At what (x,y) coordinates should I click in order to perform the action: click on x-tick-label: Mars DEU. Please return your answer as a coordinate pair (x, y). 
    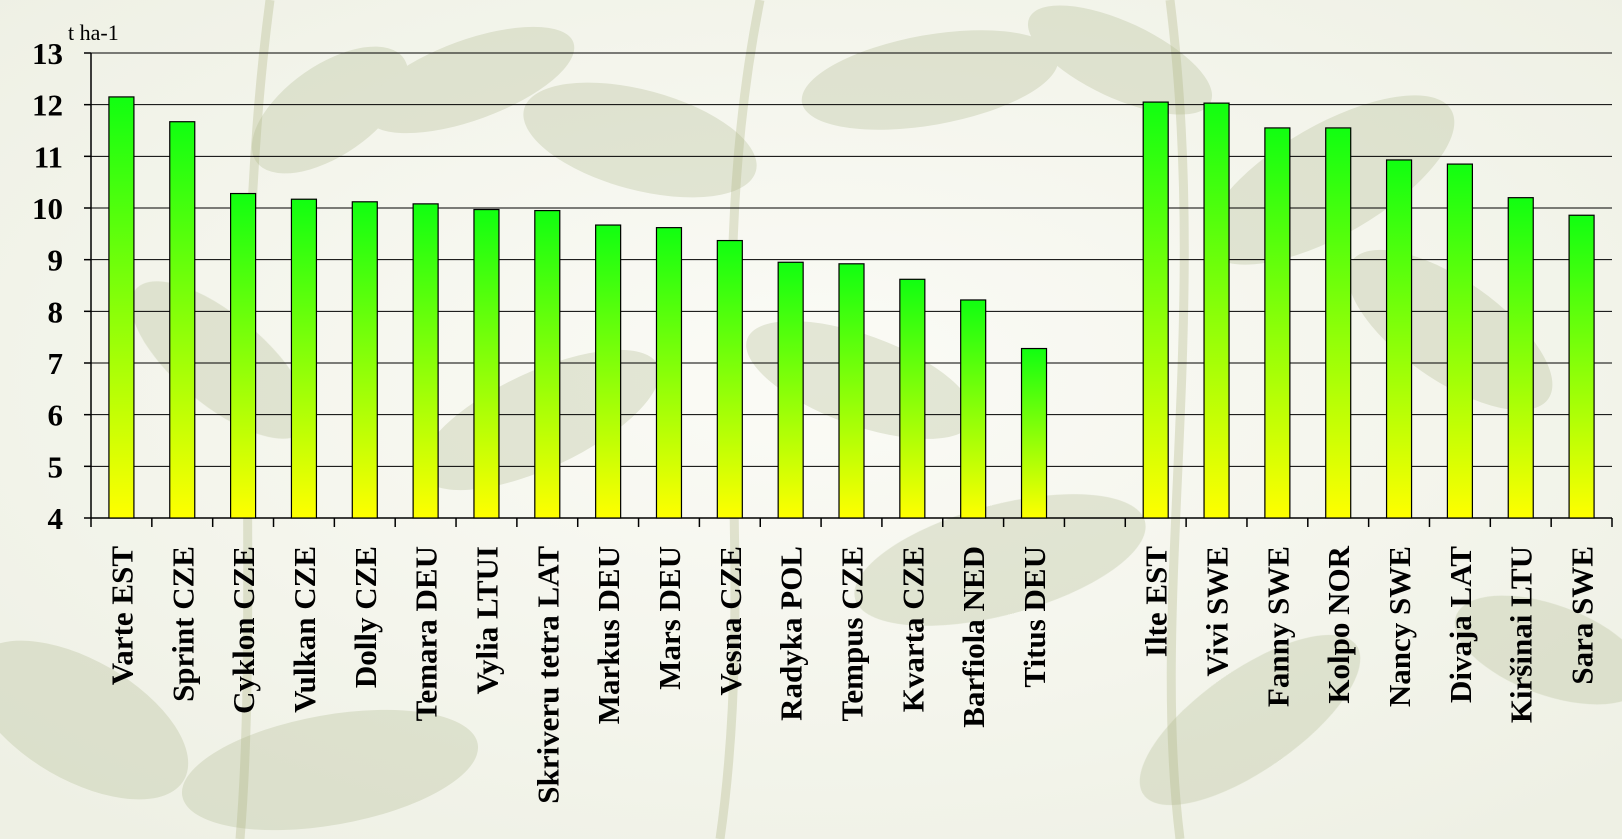
    Looking at the image, I should click on (669, 618).